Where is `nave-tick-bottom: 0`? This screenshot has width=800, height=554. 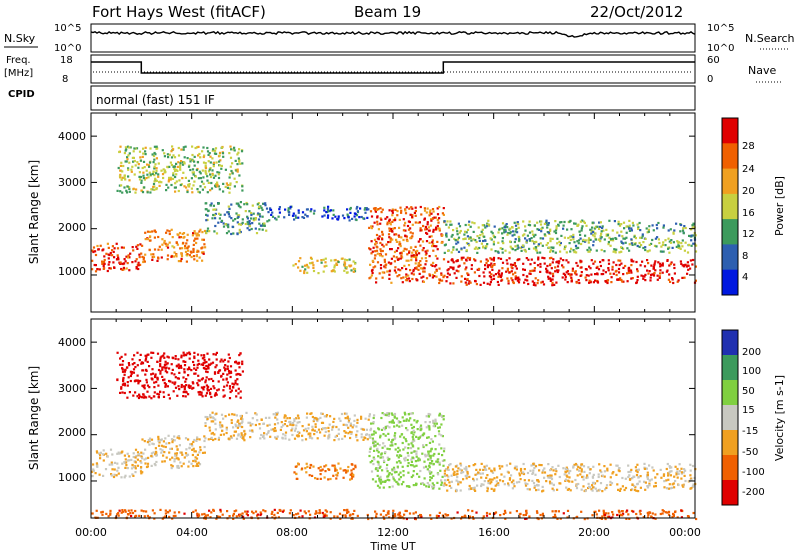
nave-tick-bottom: 0 is located at coordinates (710, 79).